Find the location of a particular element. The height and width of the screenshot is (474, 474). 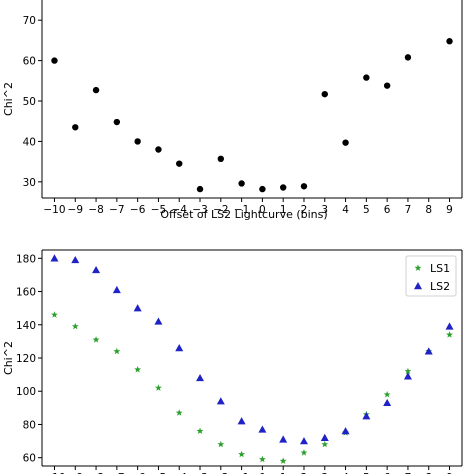

y-tick-label: 100 is located at coordinates (26, 392).